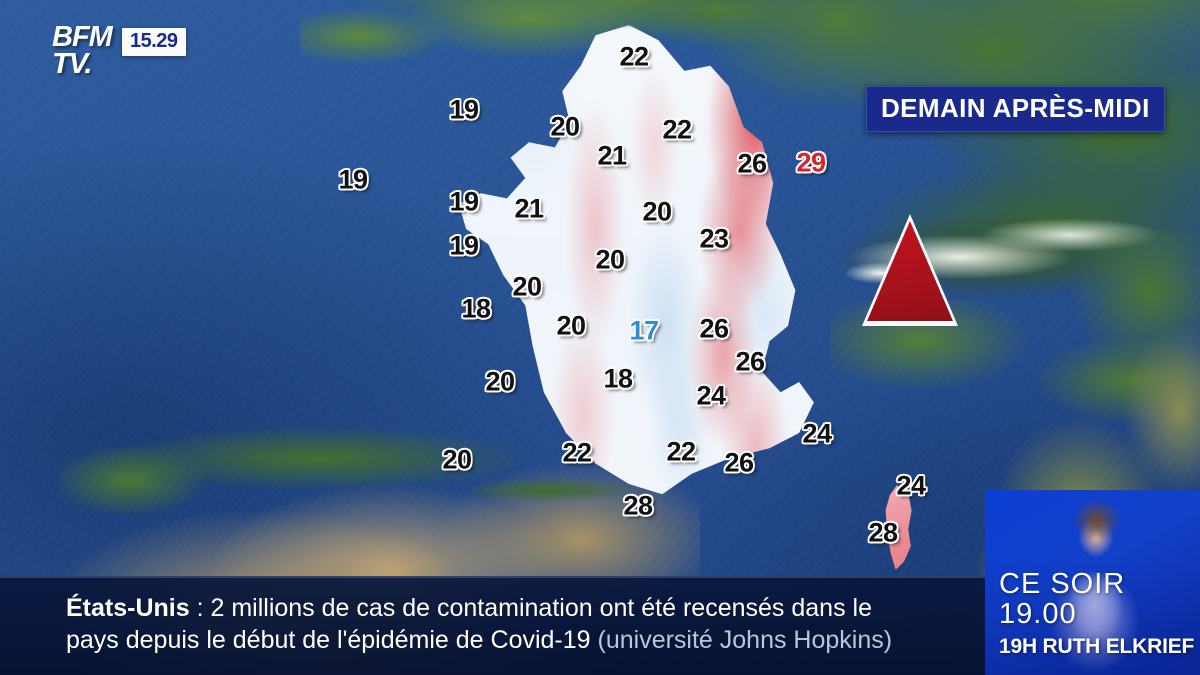  I want to click on clock-badge: 15.29, so click(154, 42).